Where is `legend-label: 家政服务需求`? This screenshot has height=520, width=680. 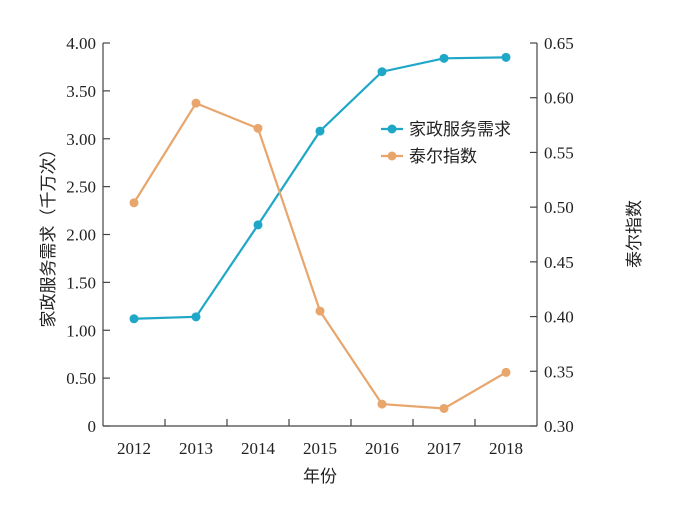
legend-label: 家政服务需求 is located at coordinates (460, 129).